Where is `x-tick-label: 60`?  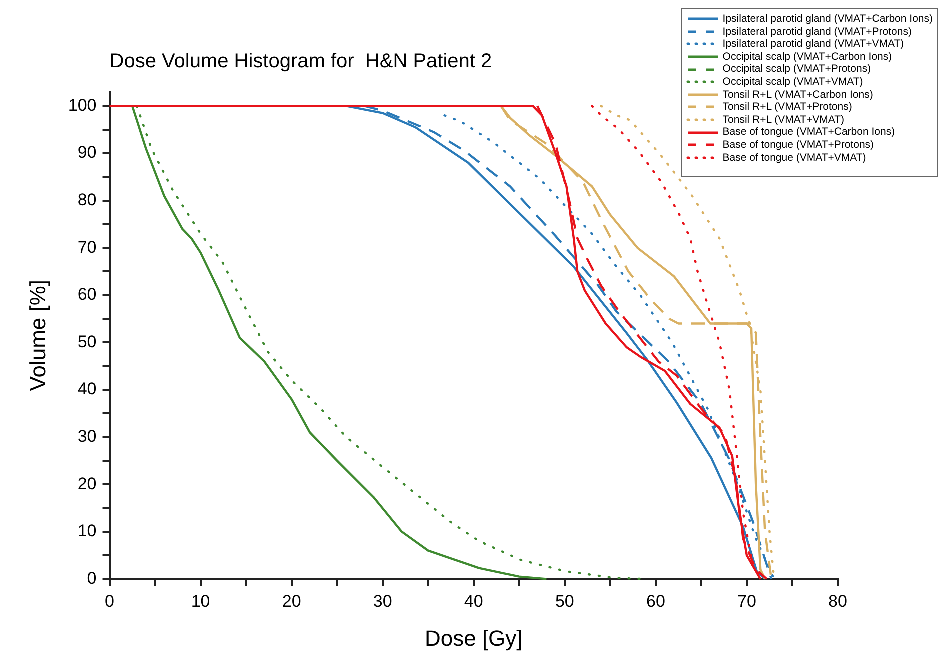
x-tick-label: 60 is located at coordinates (656, 602).